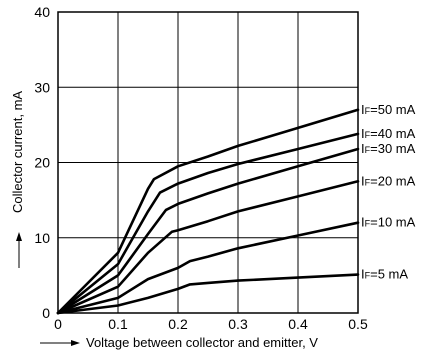  Describe the element at coordinates (358, 324) in the screenshot. I see `x-tick-label-5: 0.5` at that location.